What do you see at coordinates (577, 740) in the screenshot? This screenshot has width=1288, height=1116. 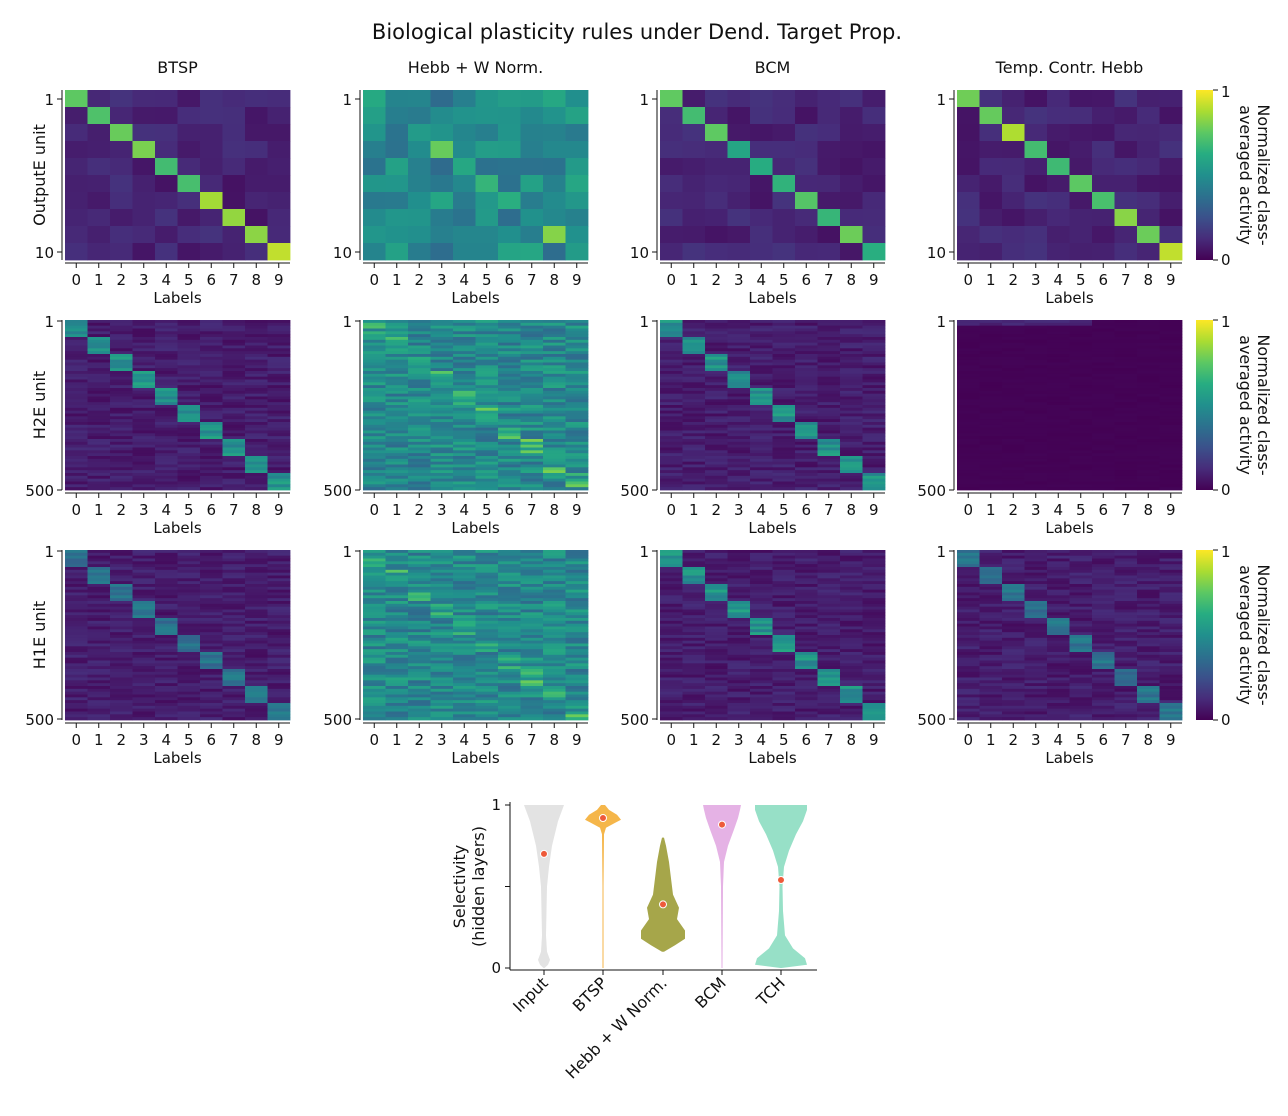 I see `x-tick-label: 9` at bounding box center [577, 740].